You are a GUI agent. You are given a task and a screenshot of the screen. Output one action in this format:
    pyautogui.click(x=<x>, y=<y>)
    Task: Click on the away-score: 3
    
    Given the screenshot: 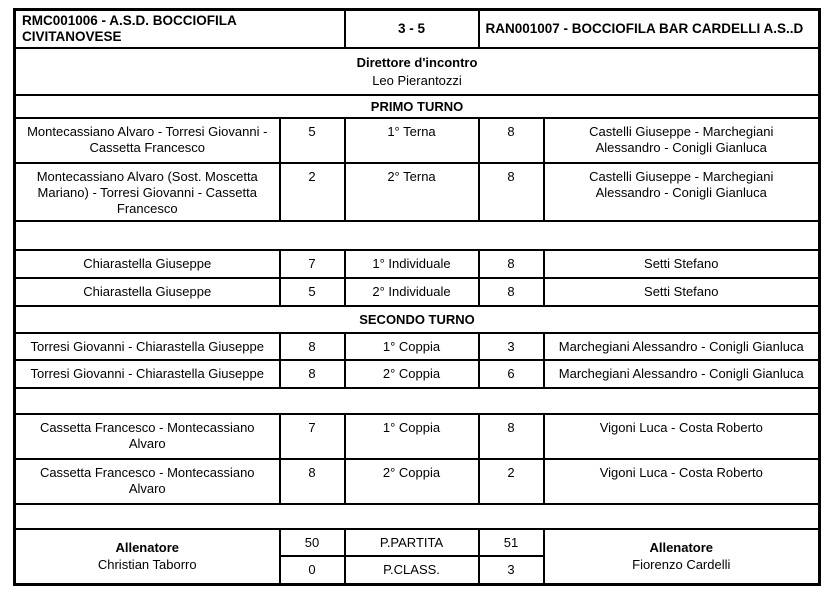 What is the action you would take?
    pyautogui.click(x=511, y=346)
    